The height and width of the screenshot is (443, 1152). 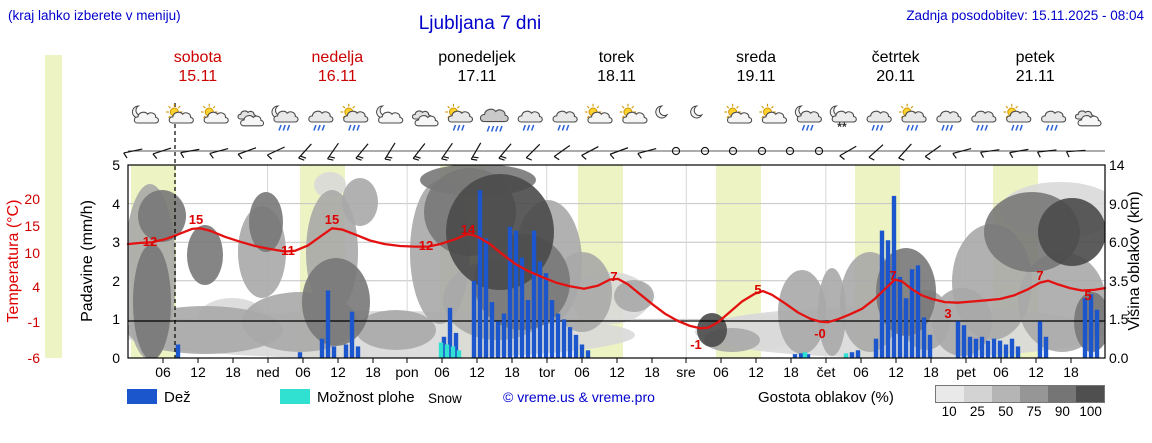 What do you see at coordinates (756, 76) in the screenshot?
I see `day-date: 19.11` at bounding box center [756, 76].